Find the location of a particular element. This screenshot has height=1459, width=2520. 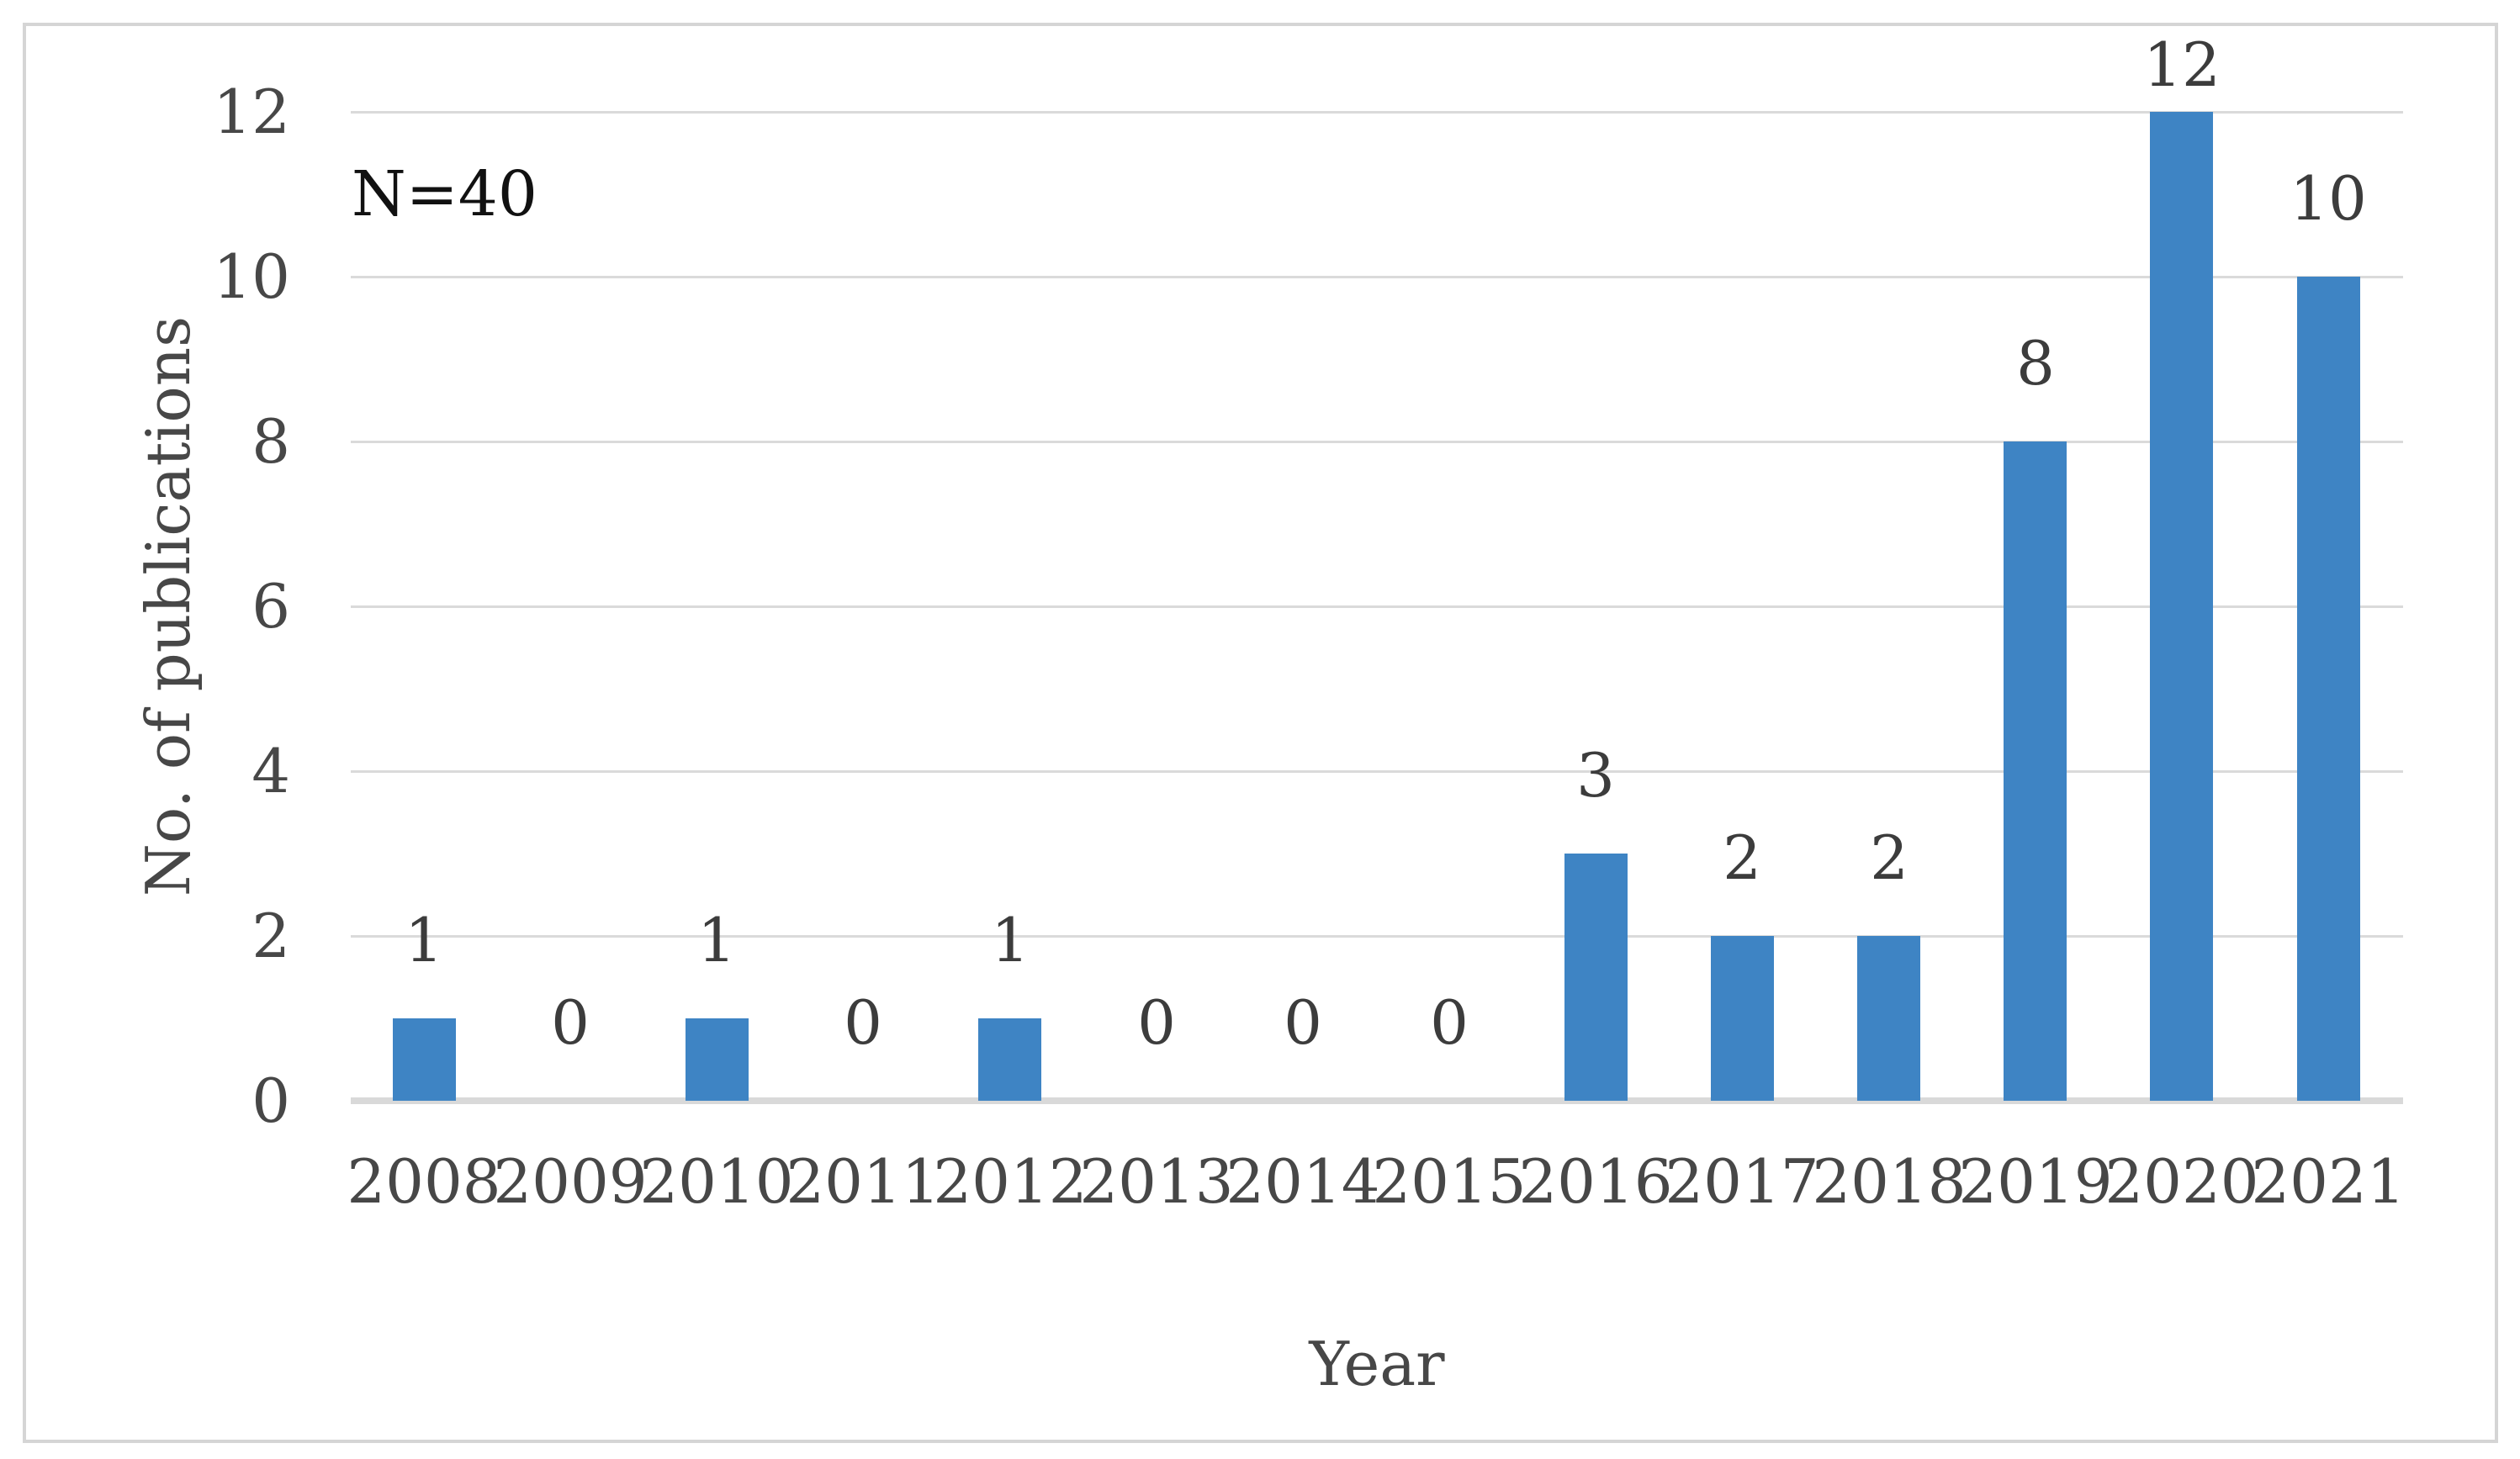

bar-value-label-2021: 10 is located at coordinates (2328, 198).